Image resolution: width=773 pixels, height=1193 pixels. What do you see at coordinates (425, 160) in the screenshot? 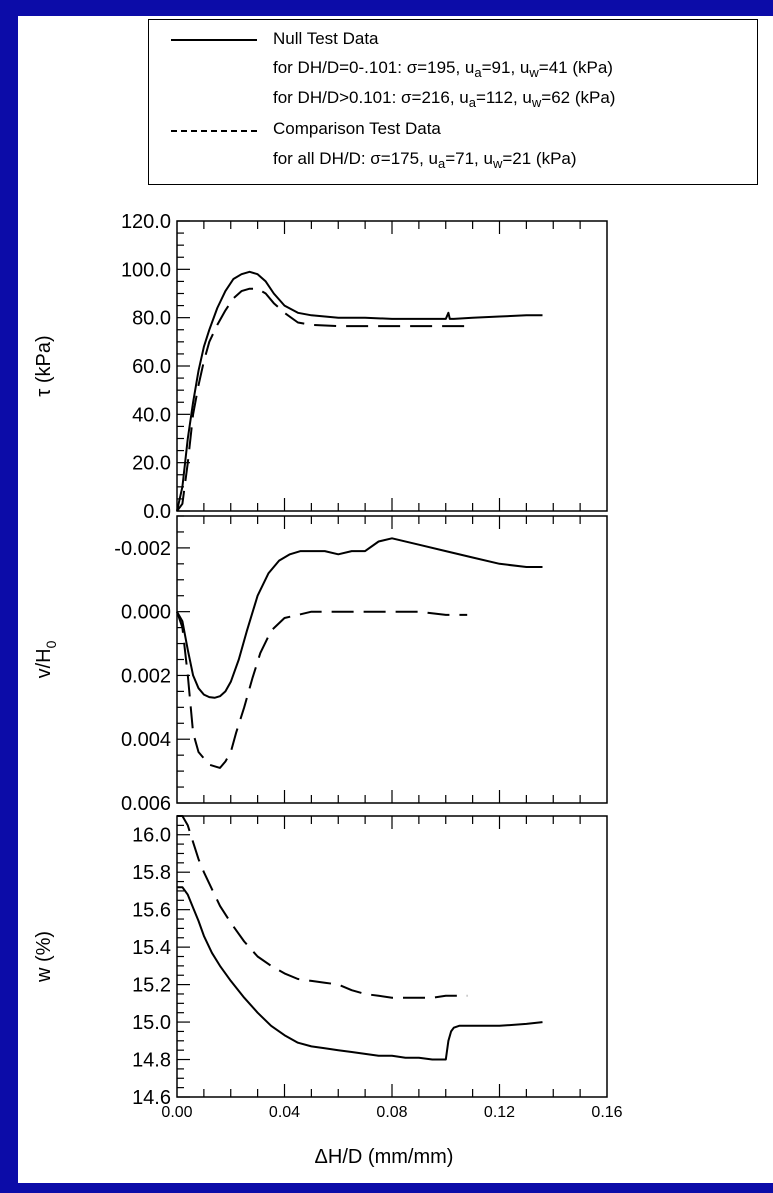
I see `legend-comparison-line: for all DH/D: σ=175, ua=71, uw=21 (kPa)` at bounding box center [425, 160].